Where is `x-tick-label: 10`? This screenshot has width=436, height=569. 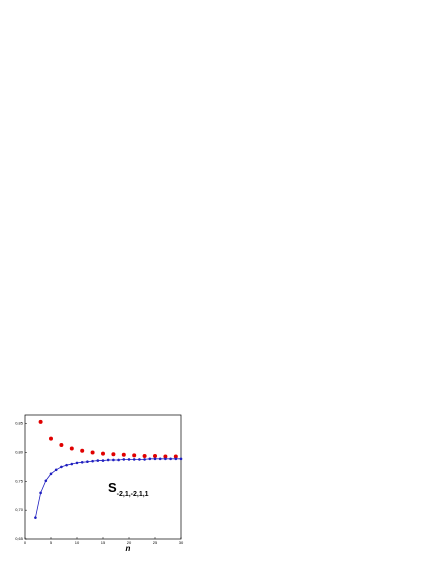
x-tick-label: 10 is located at coordinates (77, 542).